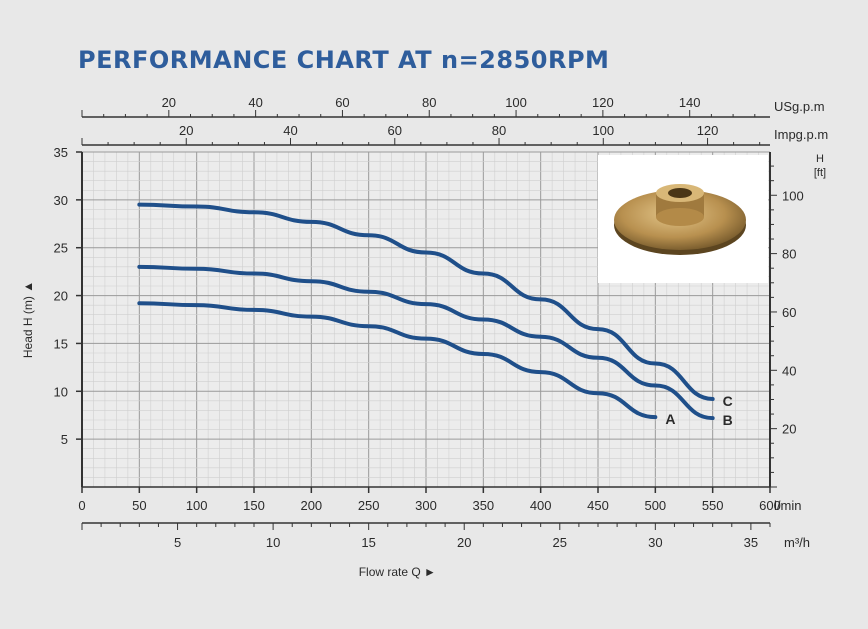 This screenshot has width=868, height=629. What do you see at coordinates (728, 401) in the screenshot?
I see `series-label-c: C` at bounding box center [728, 401].